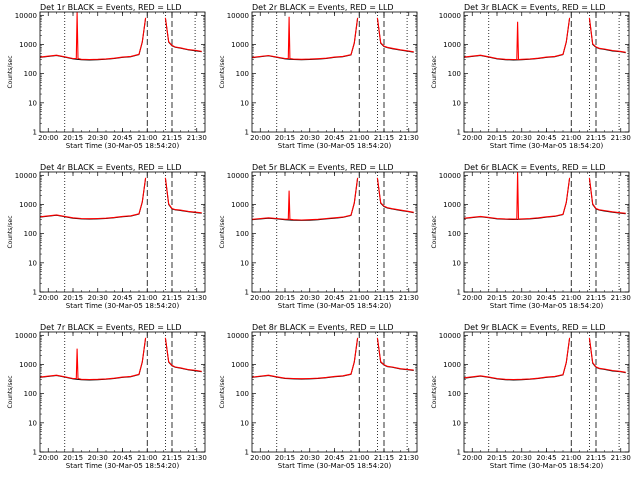 The width and height of the screenshot is (640, 480). Describe the element at coordinates (111, 7) in the screenshot. I see `chart-title: Det 1r BLACK = Events, RED = LLD` at that location.